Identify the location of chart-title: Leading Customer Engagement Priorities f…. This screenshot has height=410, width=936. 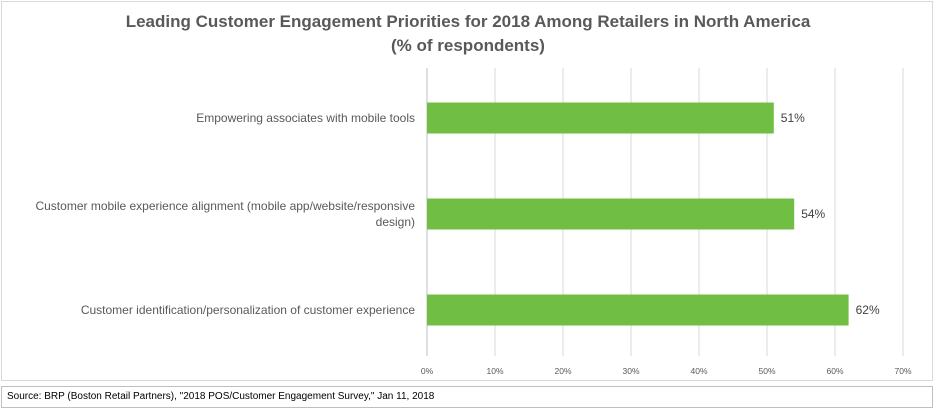
(468, 34).